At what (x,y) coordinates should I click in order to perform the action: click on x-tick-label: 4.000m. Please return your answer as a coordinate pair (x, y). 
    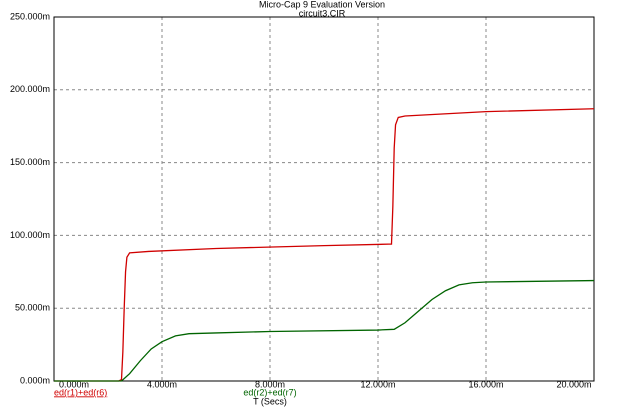
    Looking at the image, I should click on (162, 384).